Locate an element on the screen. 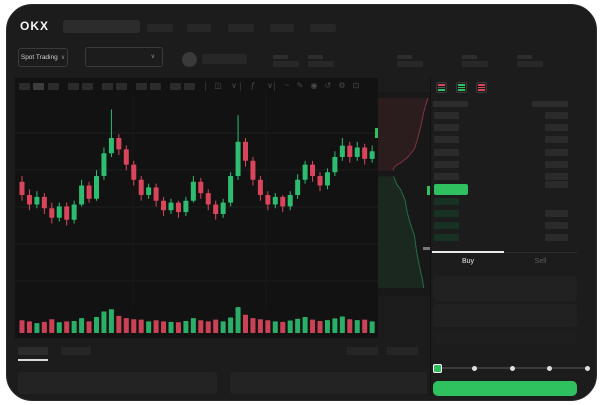 The width and height of the screenshot is (603, 405). footer-tab is located at coordinates (76, 351).